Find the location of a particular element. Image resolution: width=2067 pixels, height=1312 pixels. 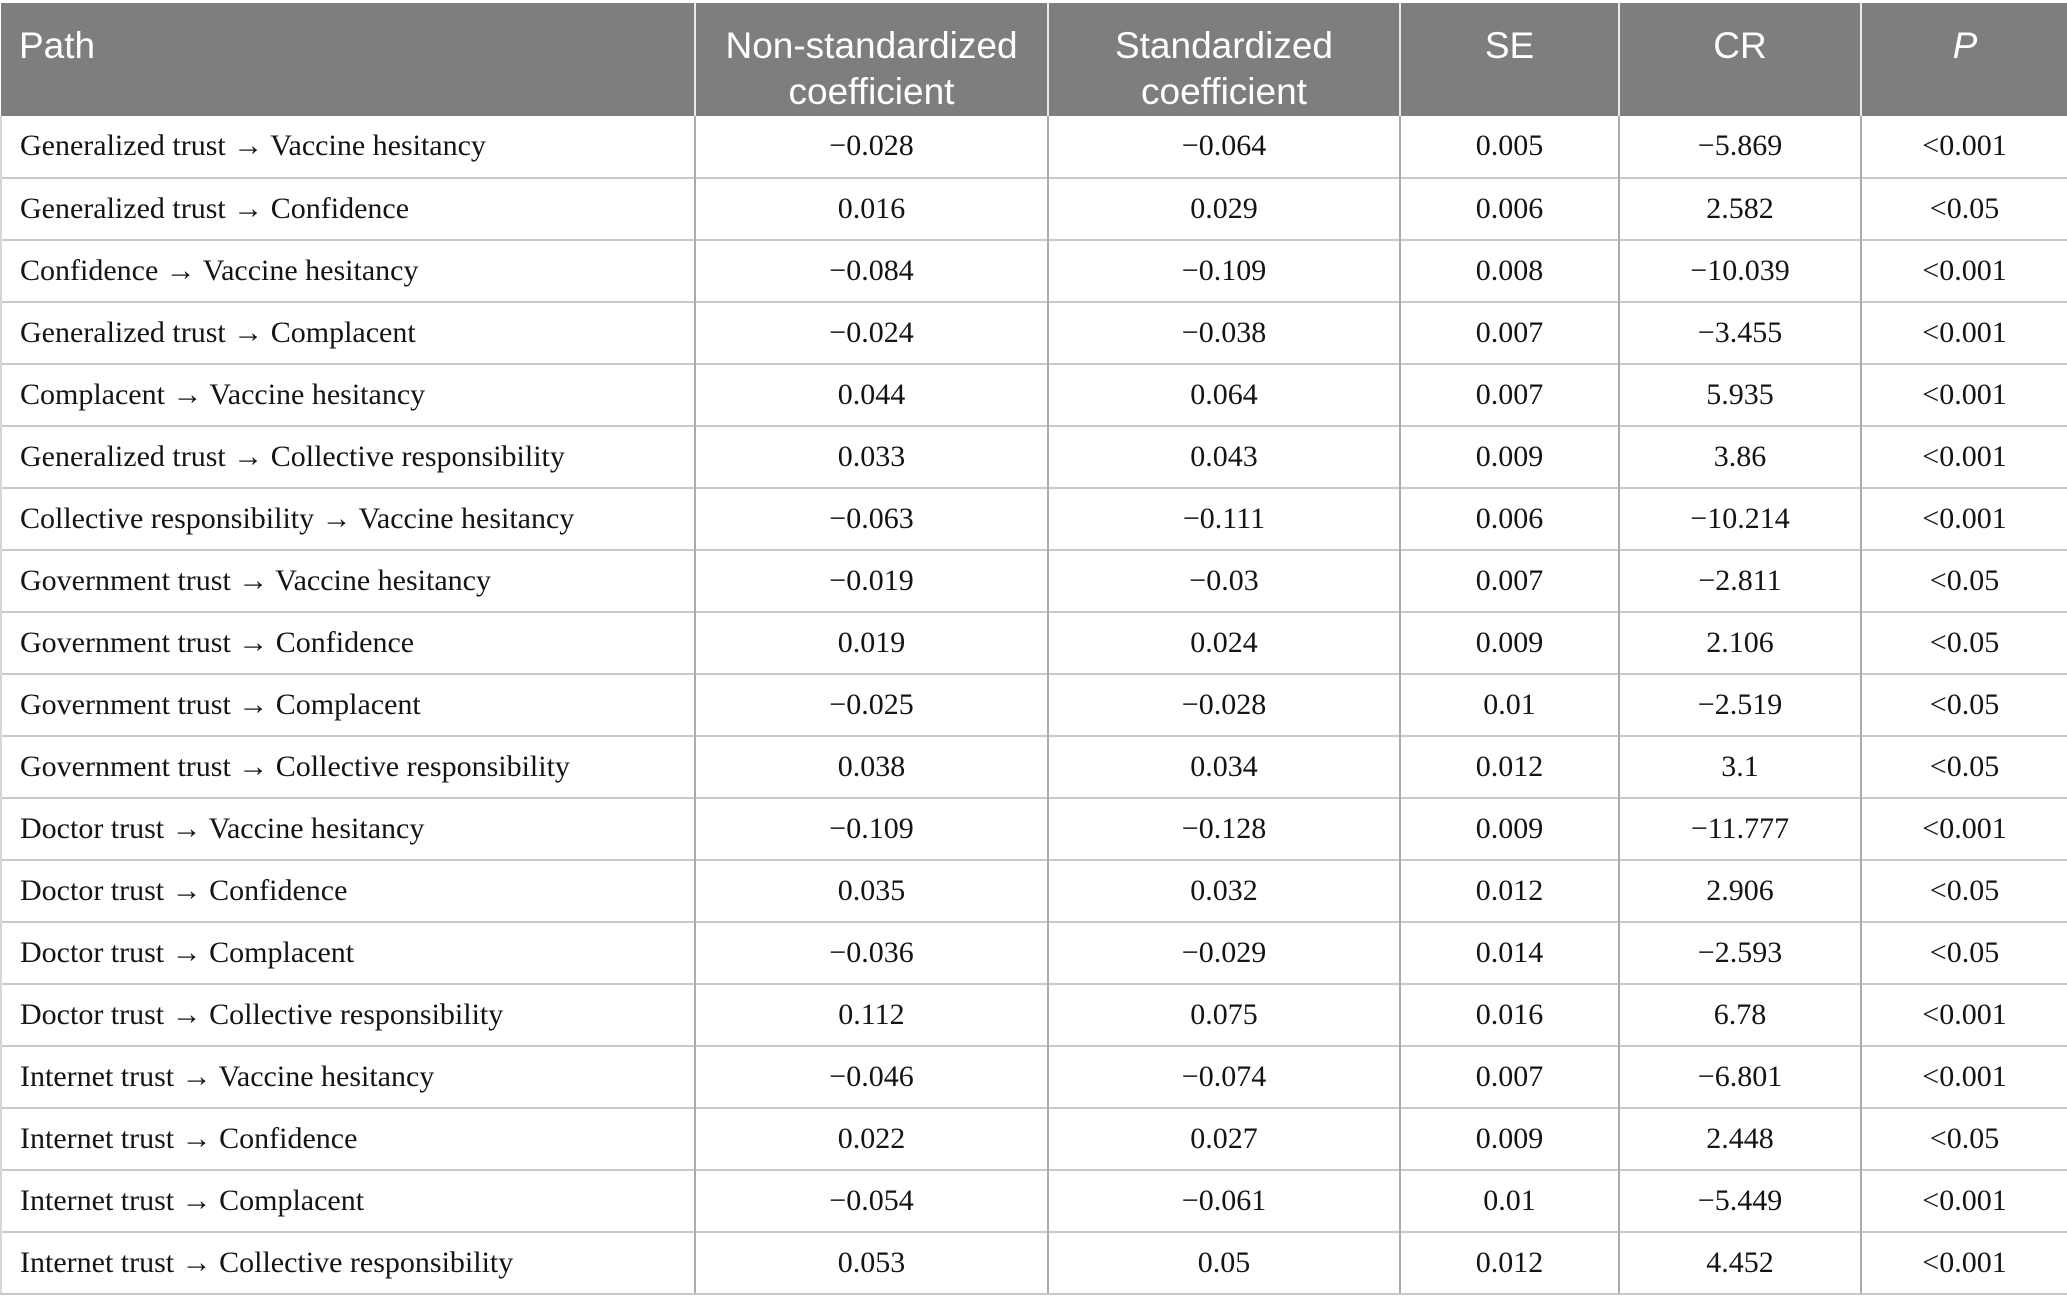

value-cell: 0.032 is located at coordinates (1224, 890).